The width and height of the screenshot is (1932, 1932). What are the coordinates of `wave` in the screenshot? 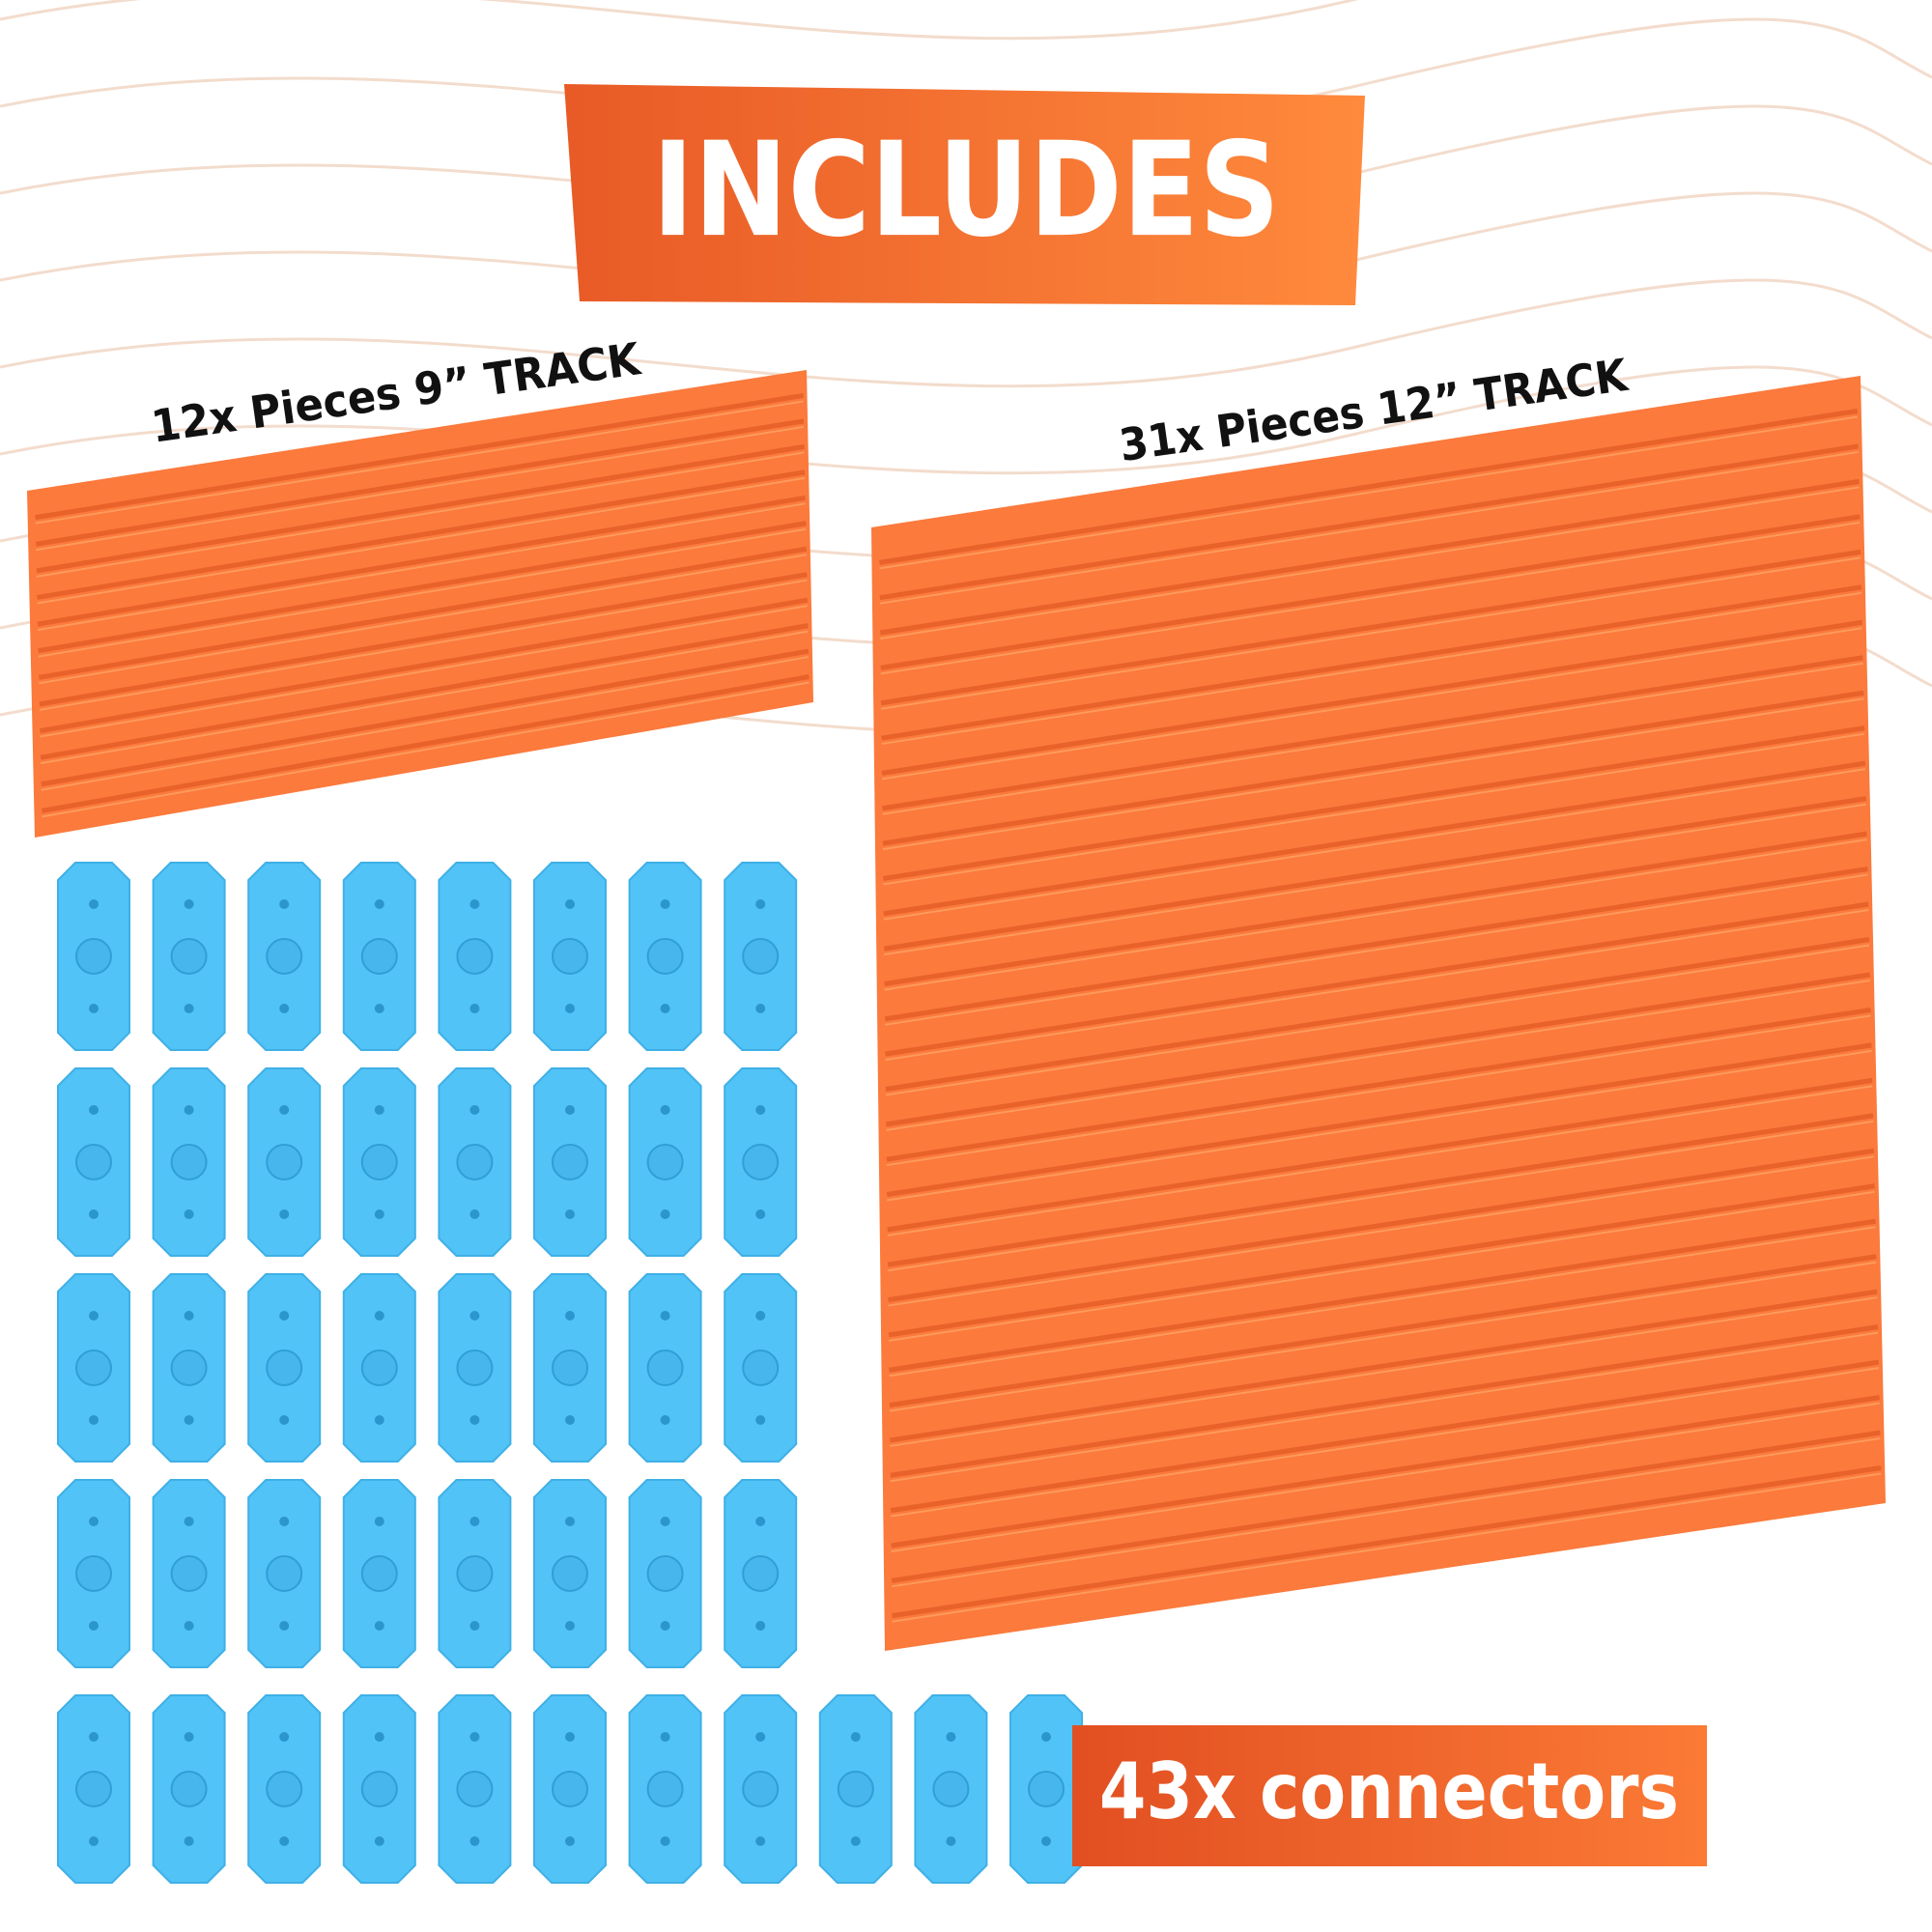 It's located at (679, 20).